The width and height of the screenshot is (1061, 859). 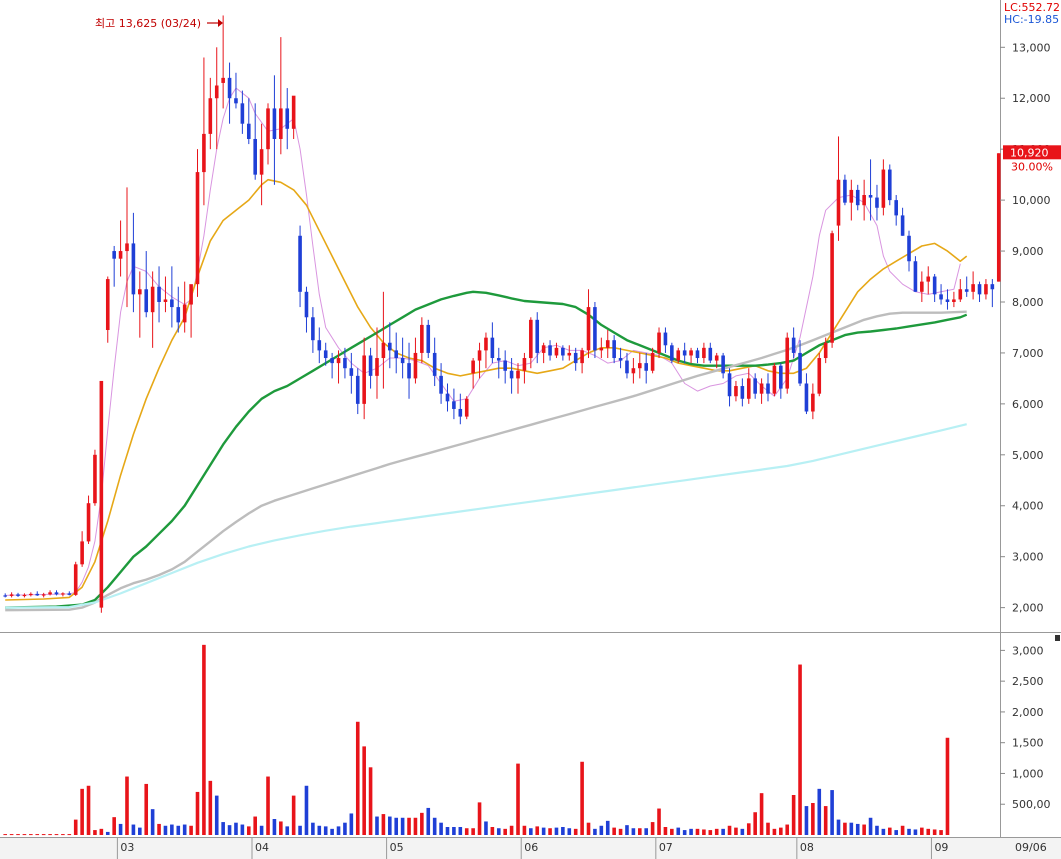 I want to click on price-tick-label: 10,000, so click(x=1031, y=200).